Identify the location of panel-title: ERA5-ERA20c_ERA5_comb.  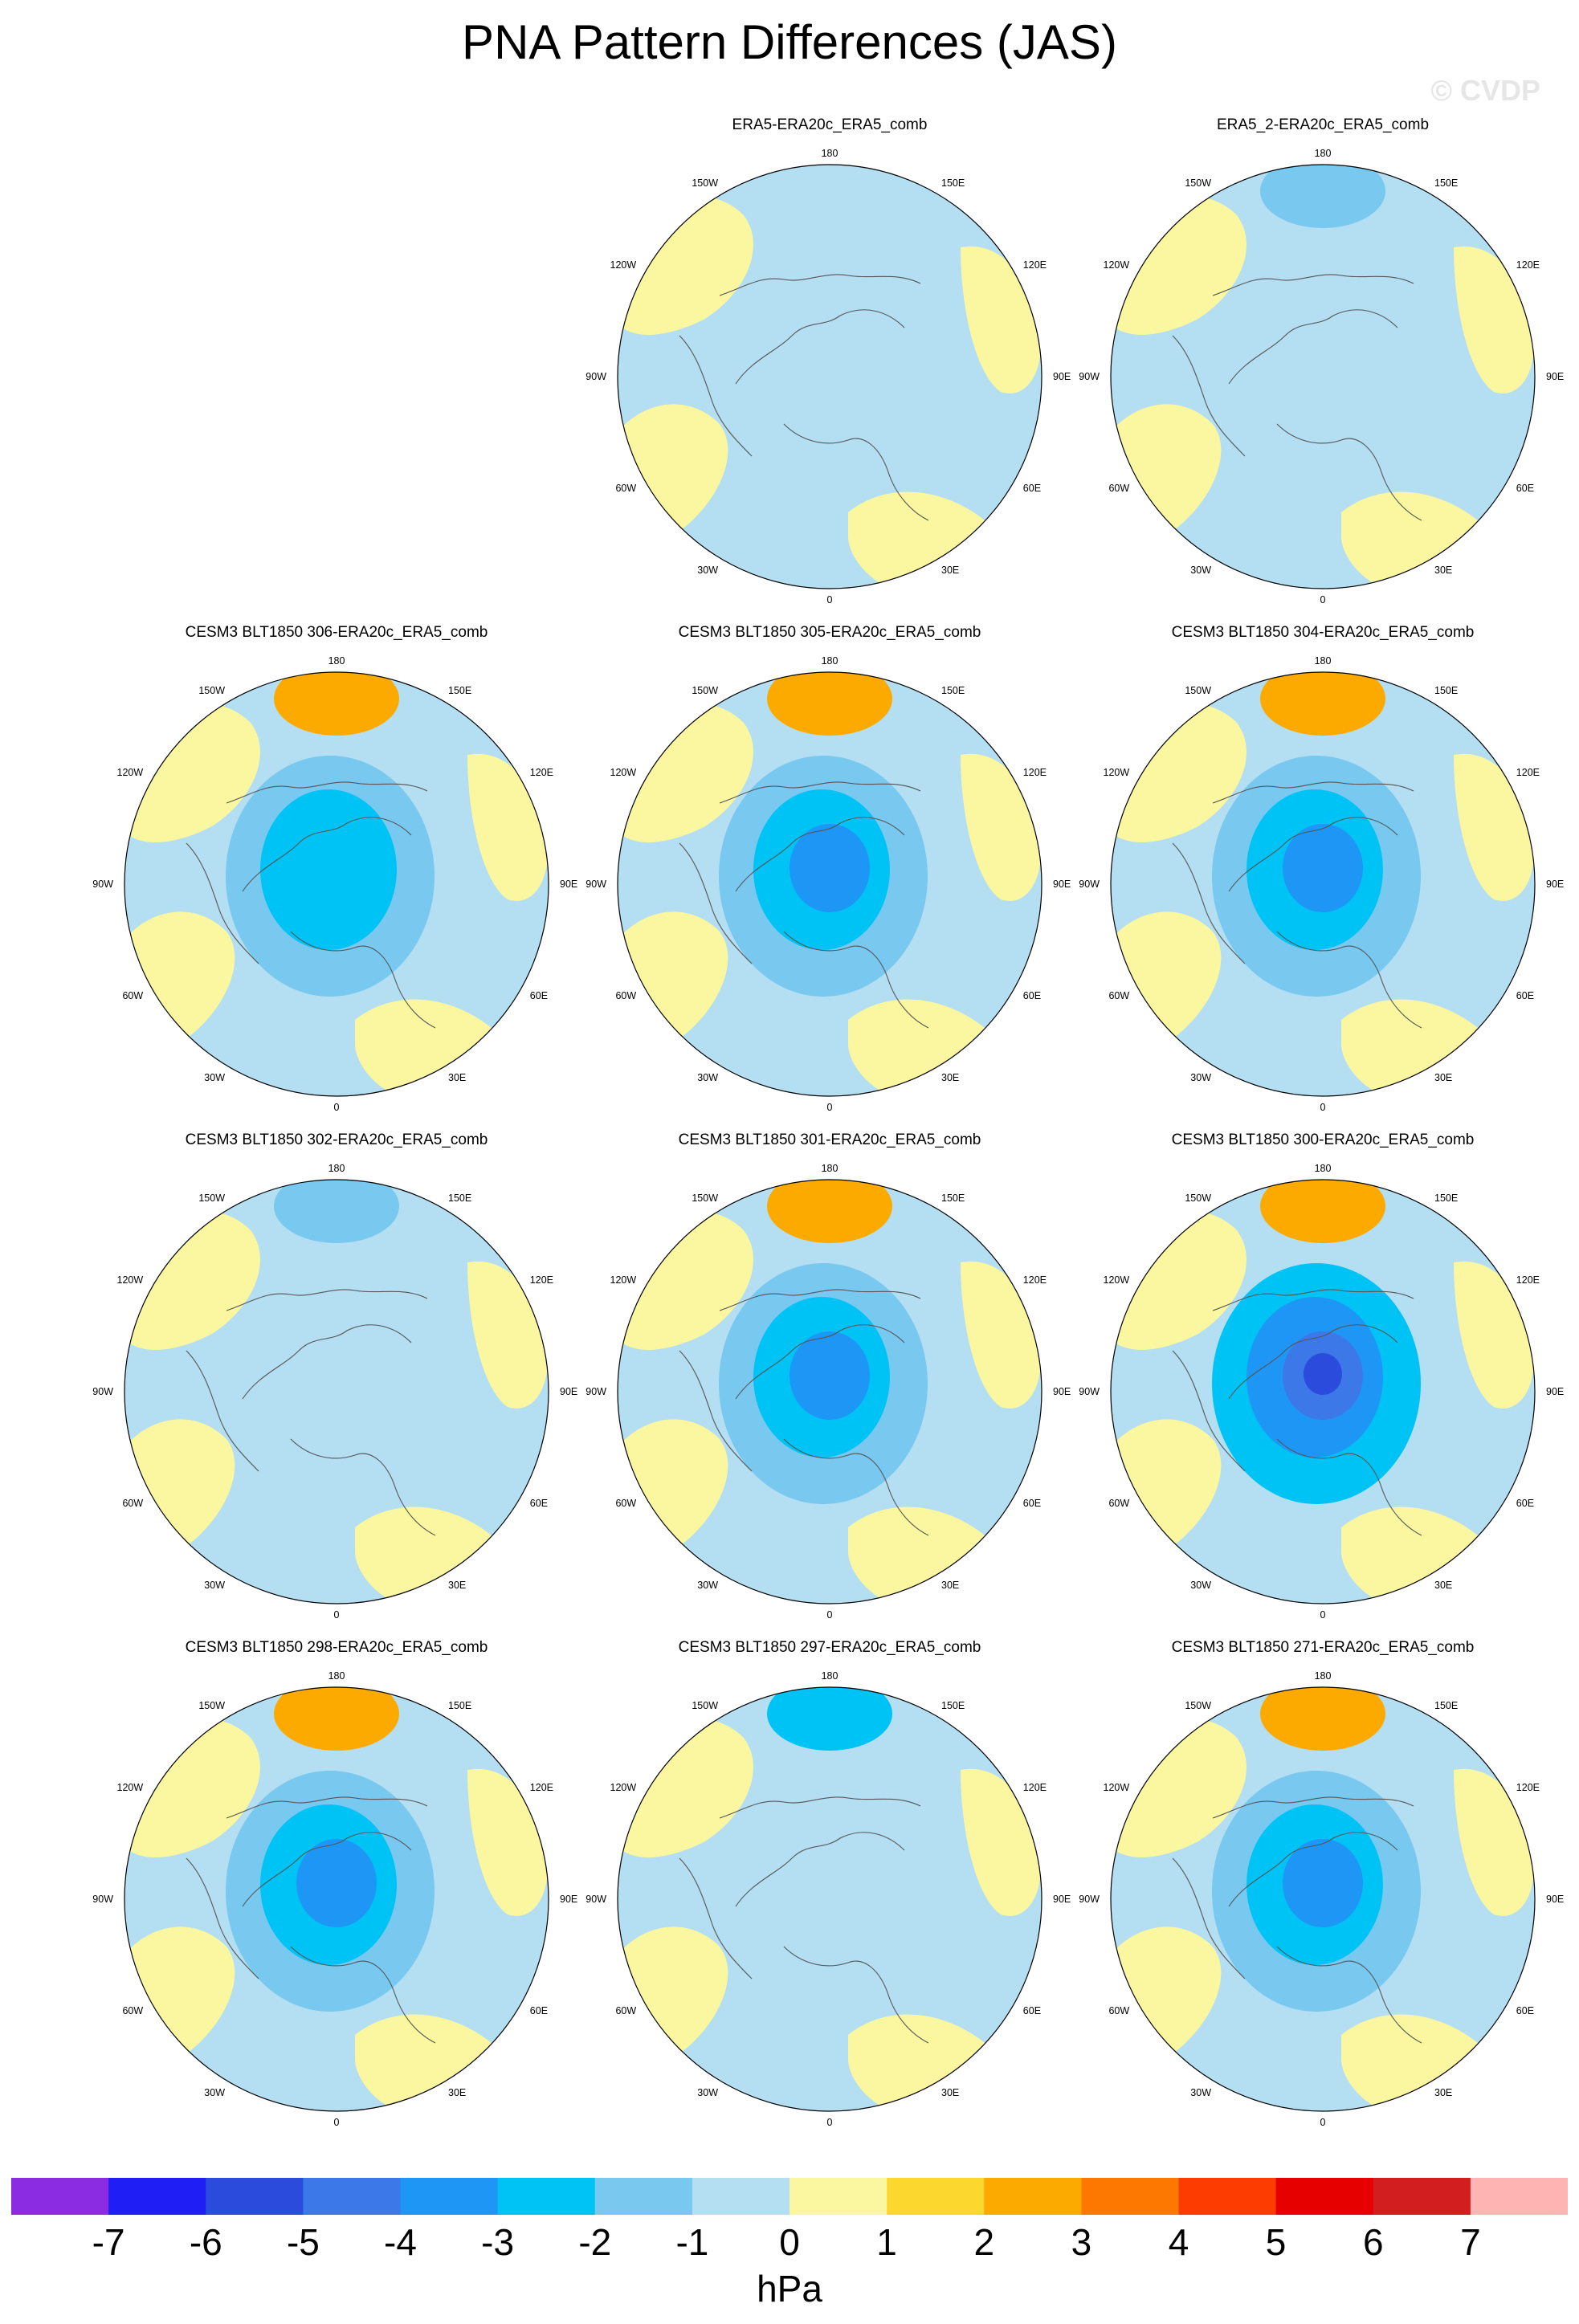
(830, 125).